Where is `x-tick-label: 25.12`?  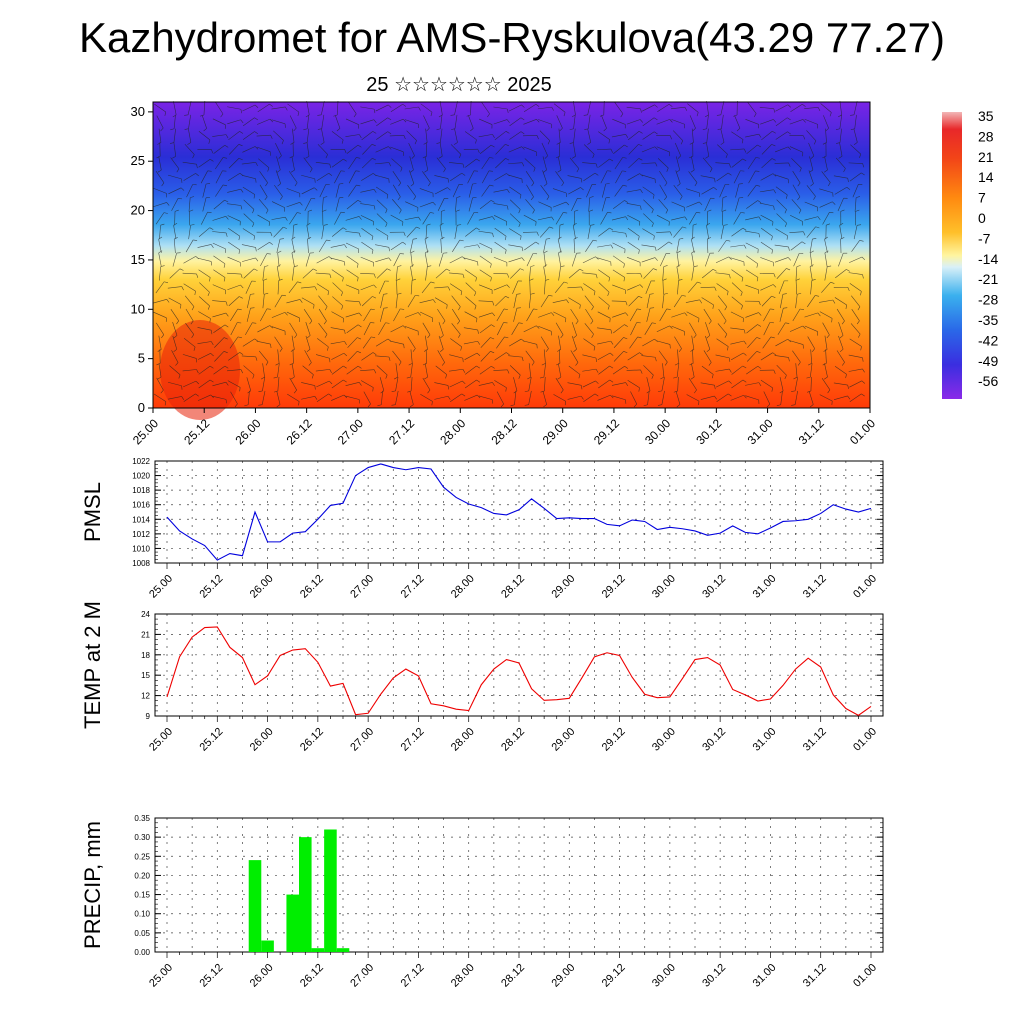 x-tick-label: 25.12 is located at coordinates (196, 431).